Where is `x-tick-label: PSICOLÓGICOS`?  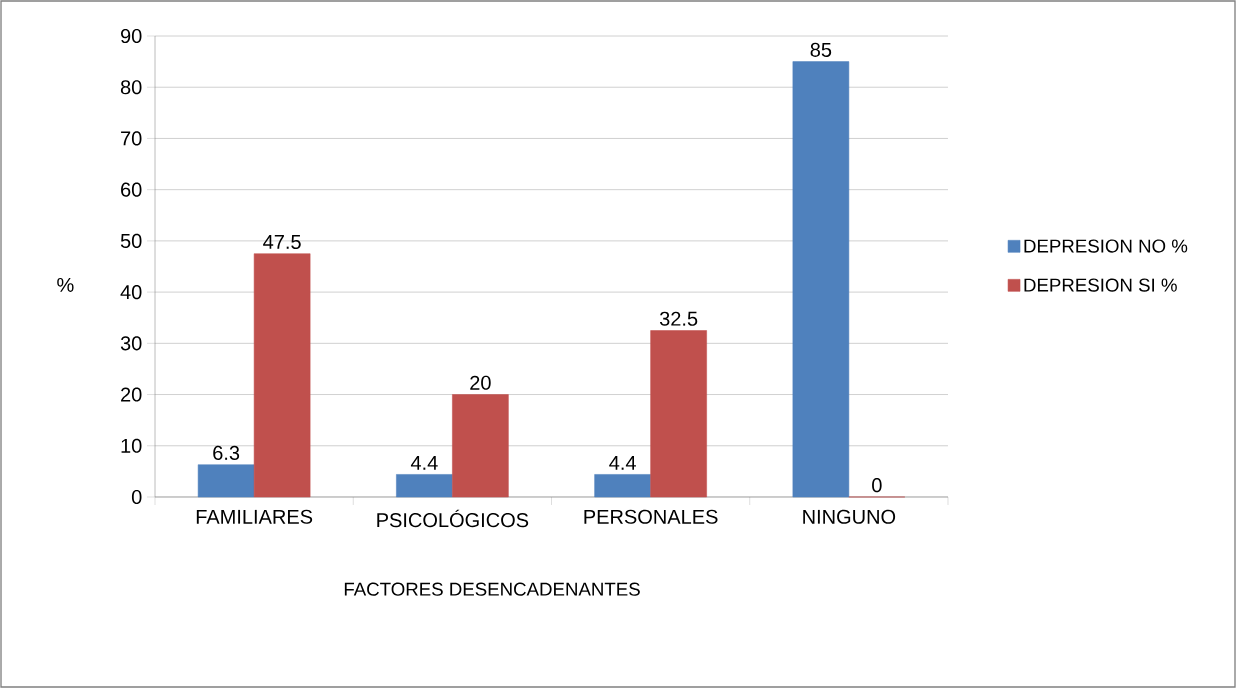
x-tick-label: PSICOLÓGICOS is located at coordinates (453, 518).